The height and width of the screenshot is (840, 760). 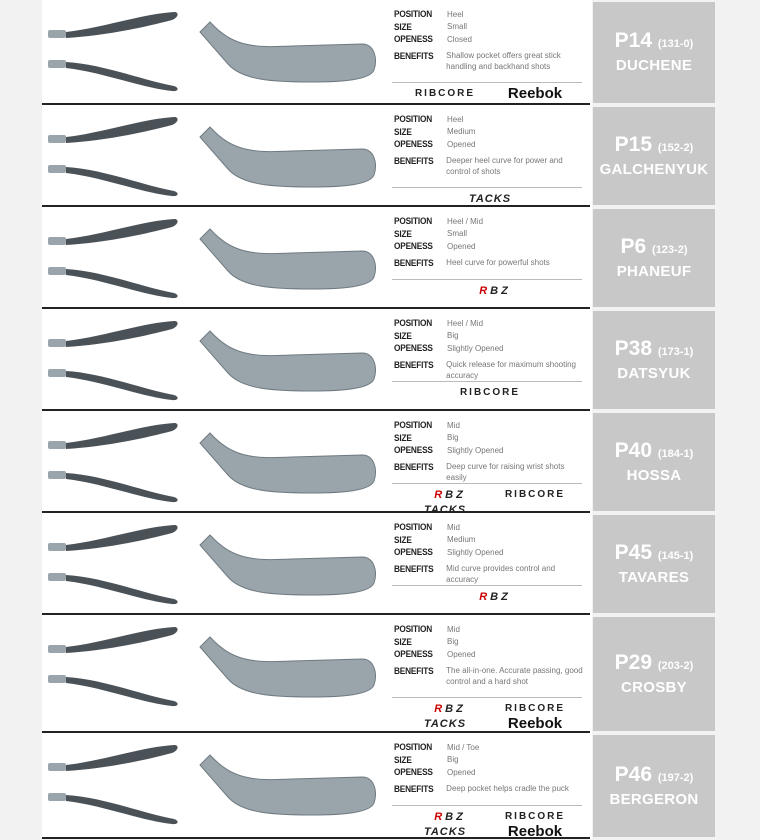 What do you see at coordinates (461, 654) in the screenshot?
I see `openess-value: Opened` at bounding box center [461, 654].